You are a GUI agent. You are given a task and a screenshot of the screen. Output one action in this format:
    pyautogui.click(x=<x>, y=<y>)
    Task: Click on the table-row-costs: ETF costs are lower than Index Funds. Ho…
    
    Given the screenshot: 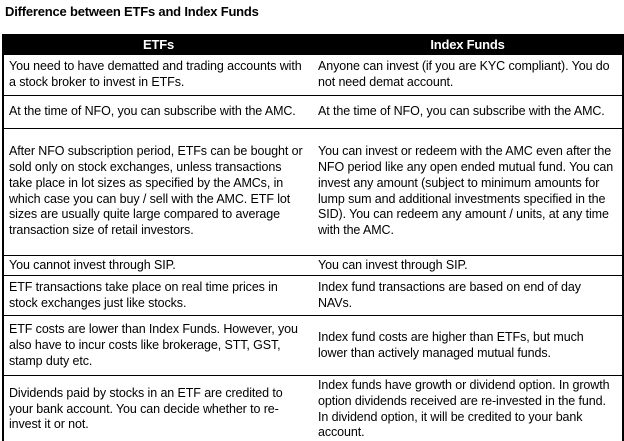 What is the action you would take?
    pyautogui.click(x=313, y=346)
    